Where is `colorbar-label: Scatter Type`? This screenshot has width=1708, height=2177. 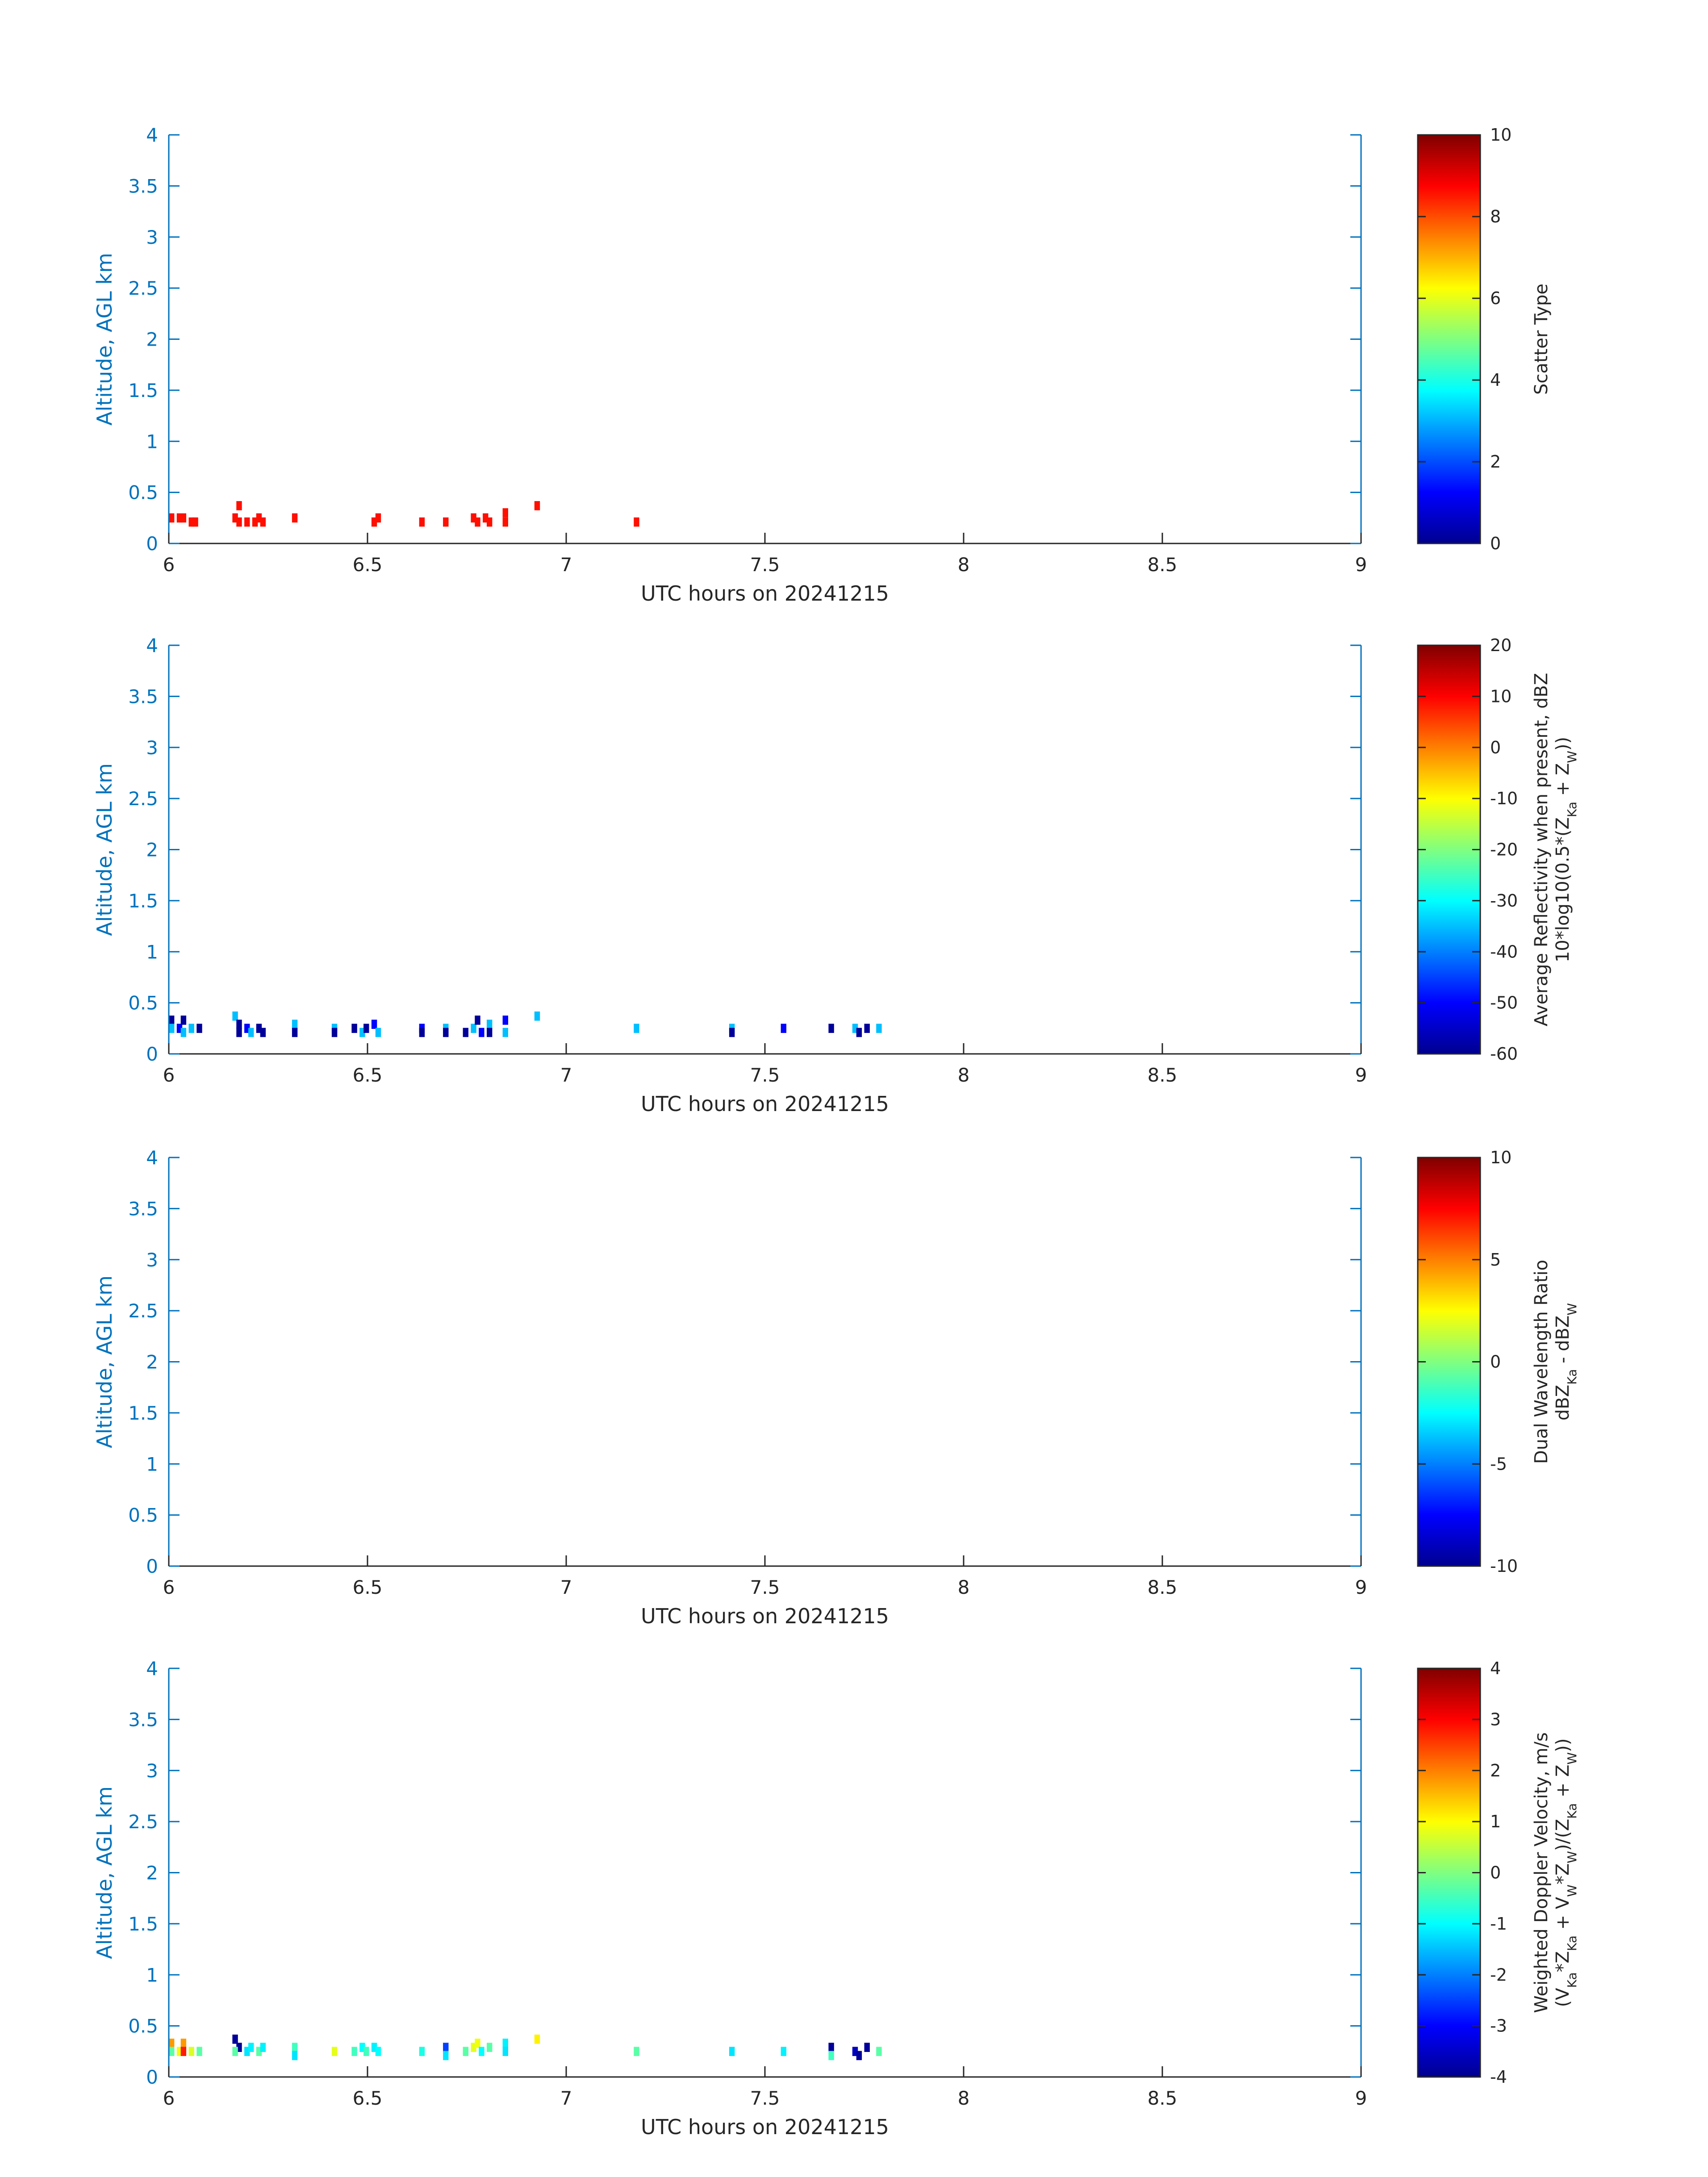 colorbar-label: Scatter Type is located at coordinates (1541, 339).